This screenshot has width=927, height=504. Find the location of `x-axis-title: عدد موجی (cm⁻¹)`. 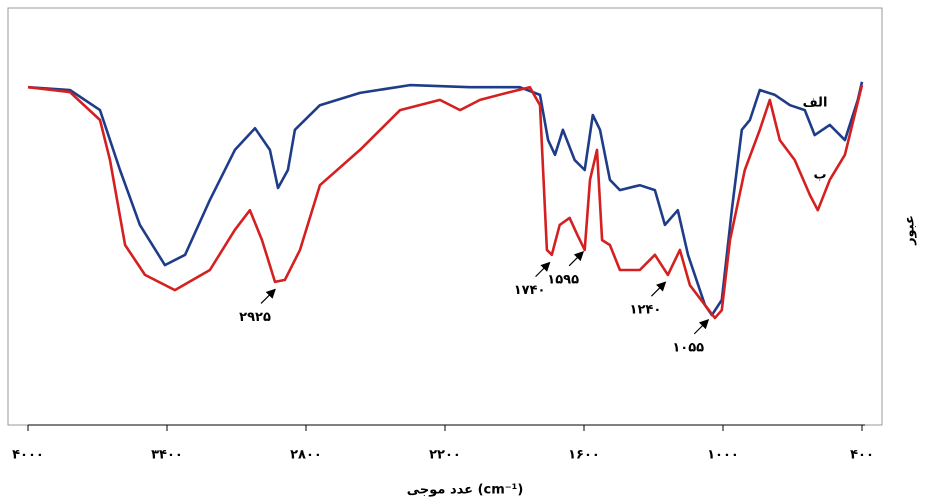

x-axis-title: عدد موجی (cm⁻¹) is located at coordinates (465, 490).